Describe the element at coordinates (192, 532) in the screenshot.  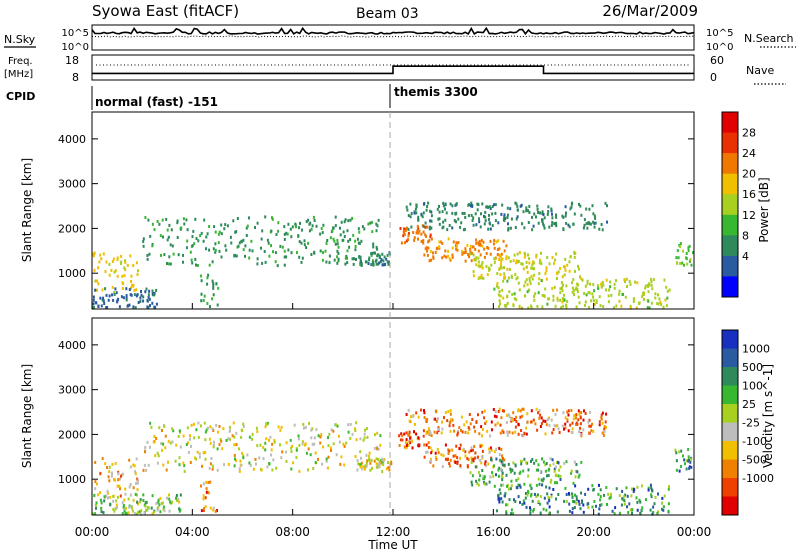
I see `x-tick-label: 04:00` at that location.